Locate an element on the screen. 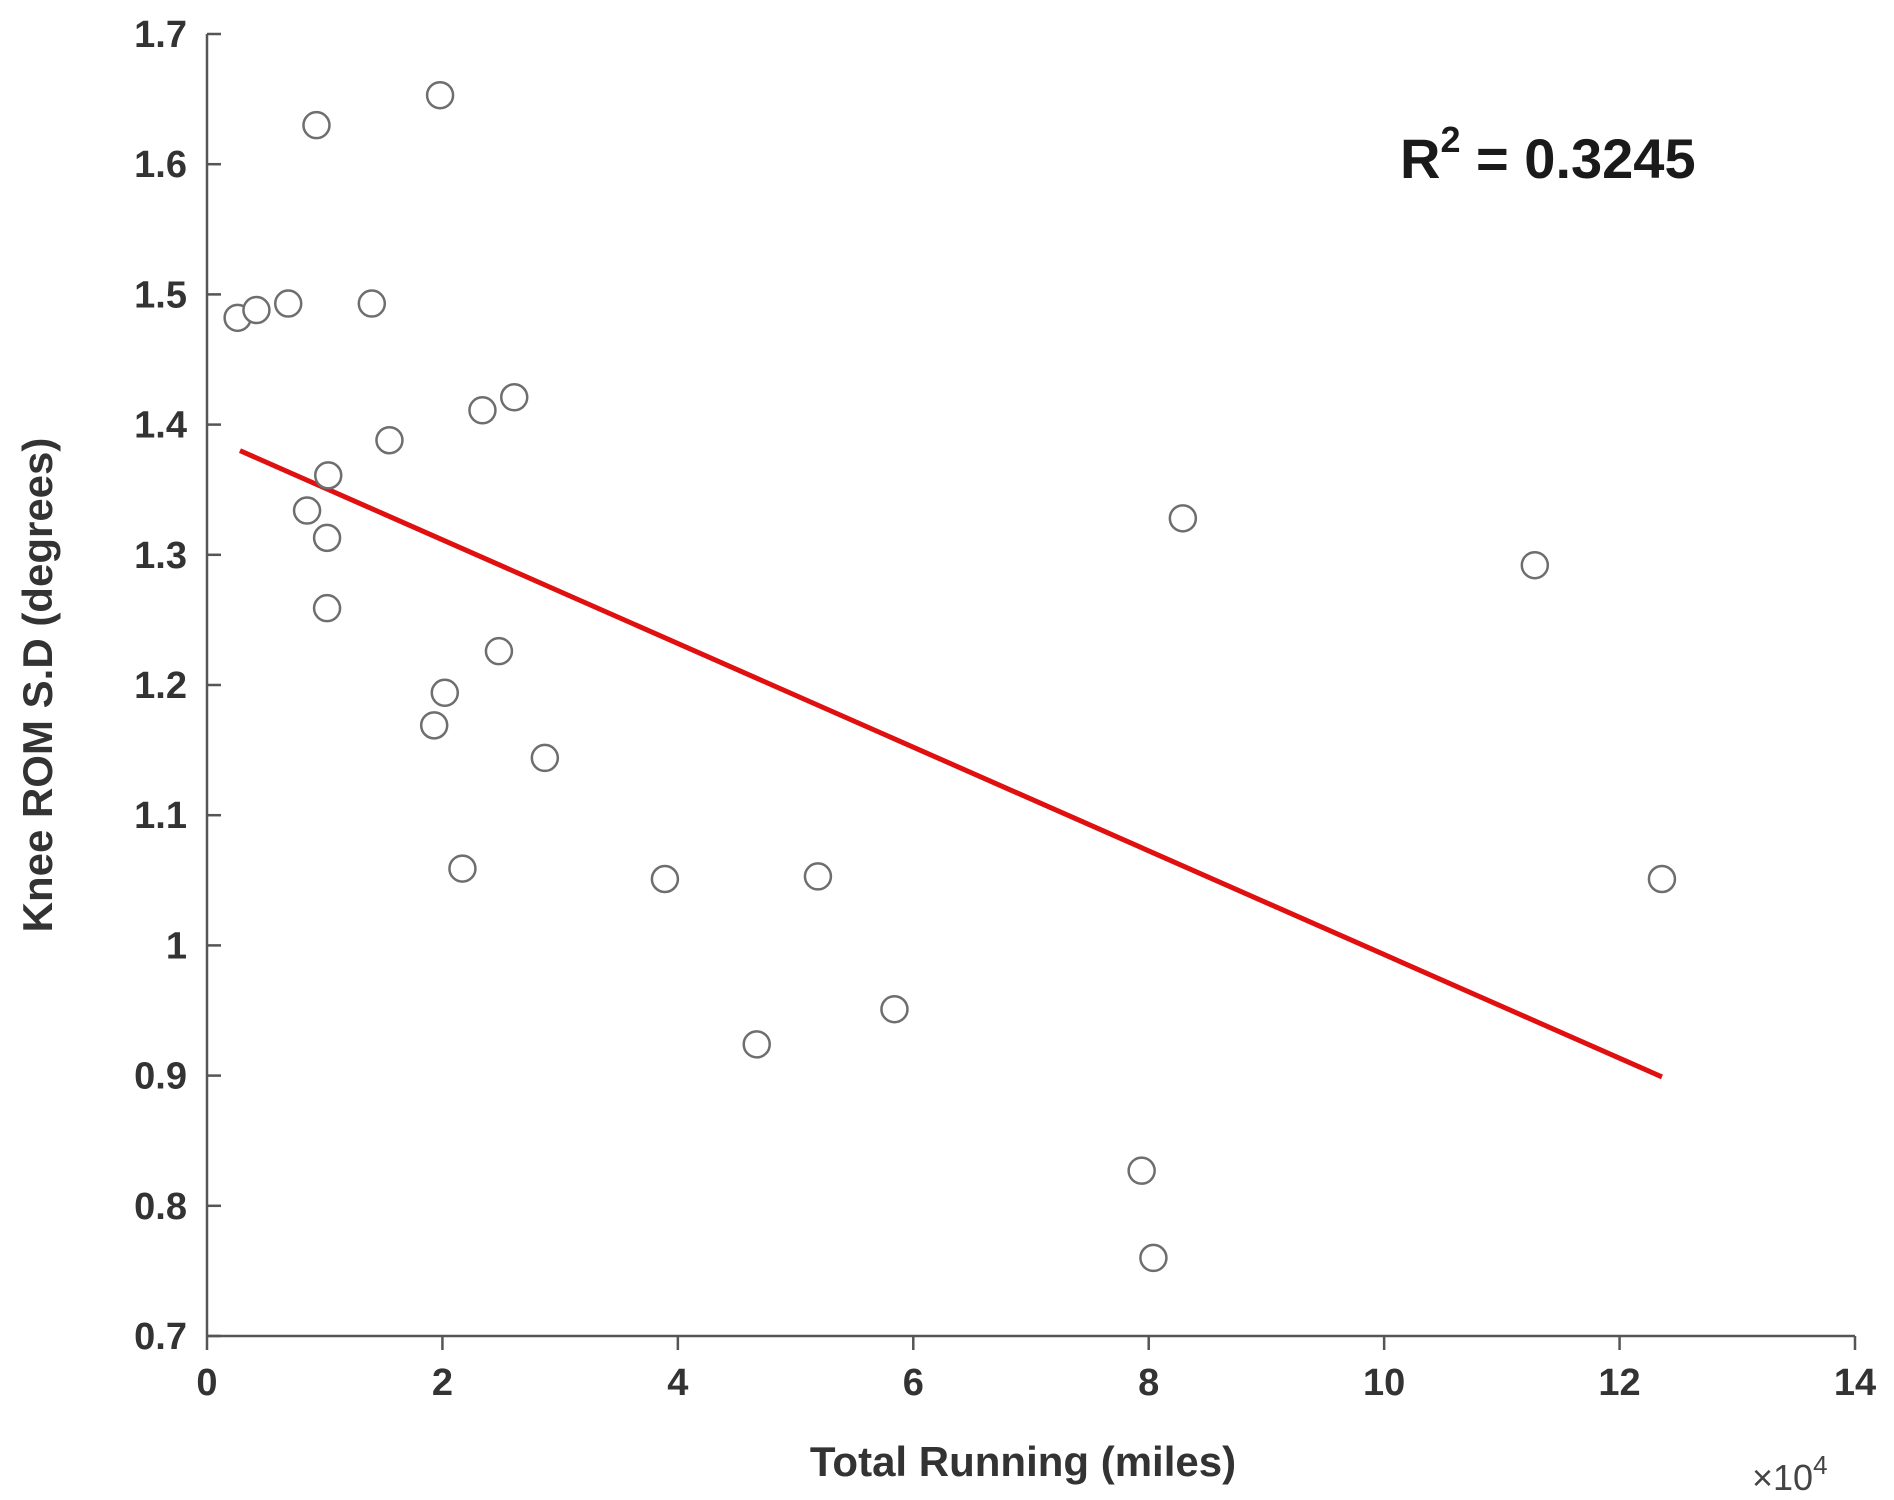 The image size is (1894, 1500). x-axis-multiplier-exponent: 4 is located at coordinates (1820, 1465).